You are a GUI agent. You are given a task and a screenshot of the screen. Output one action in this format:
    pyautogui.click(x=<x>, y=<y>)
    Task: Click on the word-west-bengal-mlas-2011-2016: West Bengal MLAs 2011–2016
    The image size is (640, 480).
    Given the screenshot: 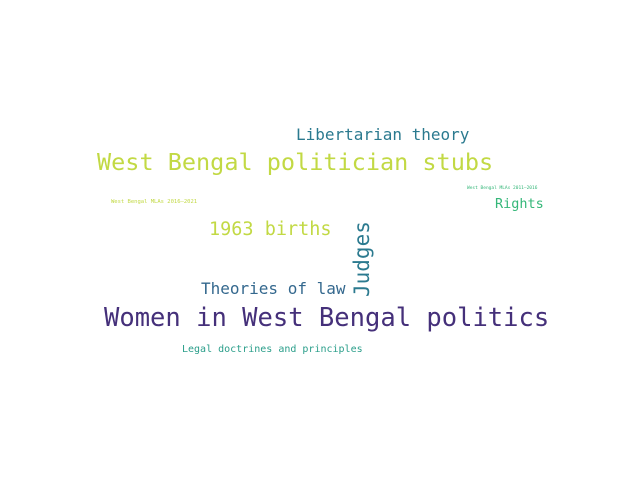 What is the action you would take?
    pyautogui.click(x=502, y=188)
    